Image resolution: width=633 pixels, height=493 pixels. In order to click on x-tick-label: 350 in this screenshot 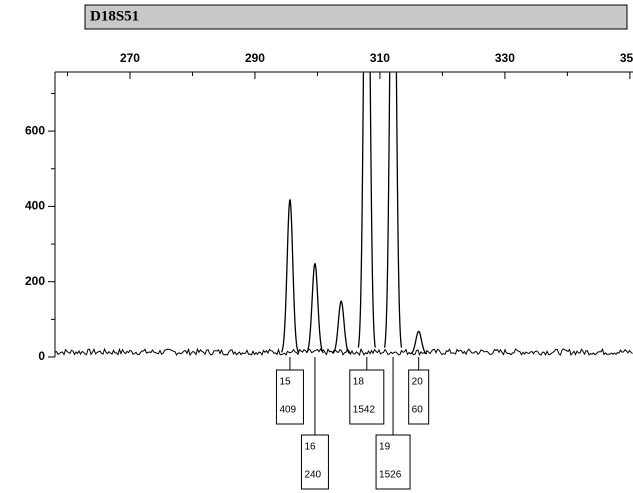, I will do `click(626, 58)`.